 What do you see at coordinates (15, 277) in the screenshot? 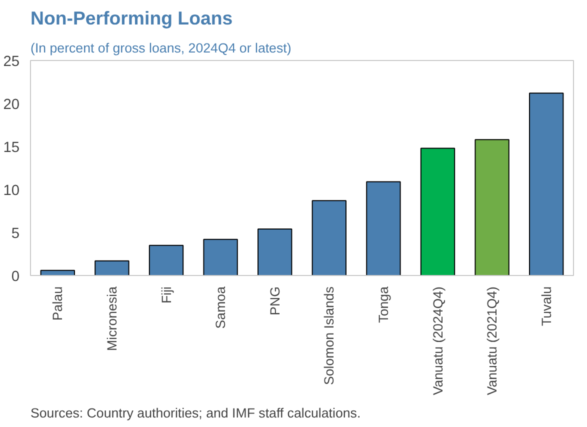
I see `y-tick-label: 0` at bounding box center [15, 277].